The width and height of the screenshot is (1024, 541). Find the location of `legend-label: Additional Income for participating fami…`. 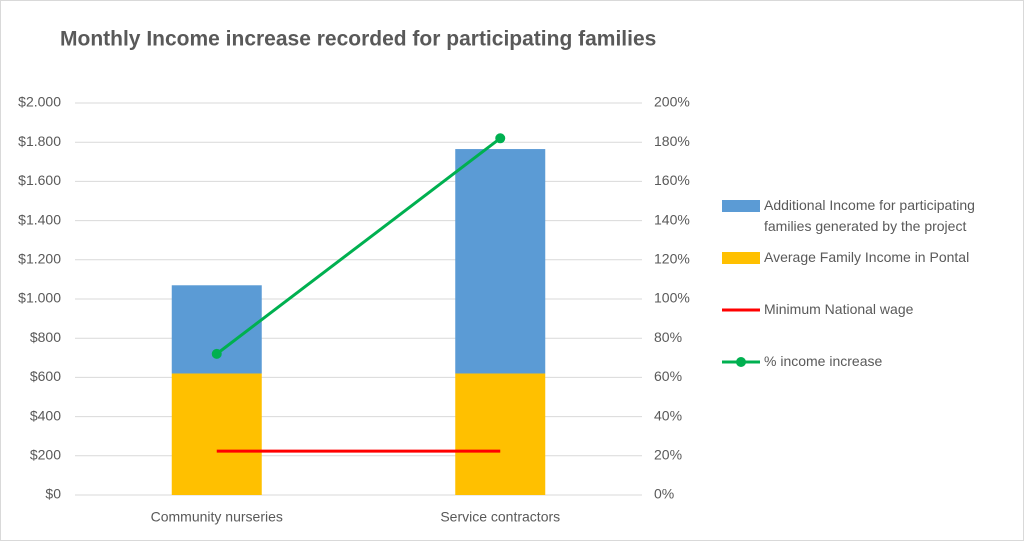

legend-label: Additional Income for participating fami… is located at coordinates (869, 215).